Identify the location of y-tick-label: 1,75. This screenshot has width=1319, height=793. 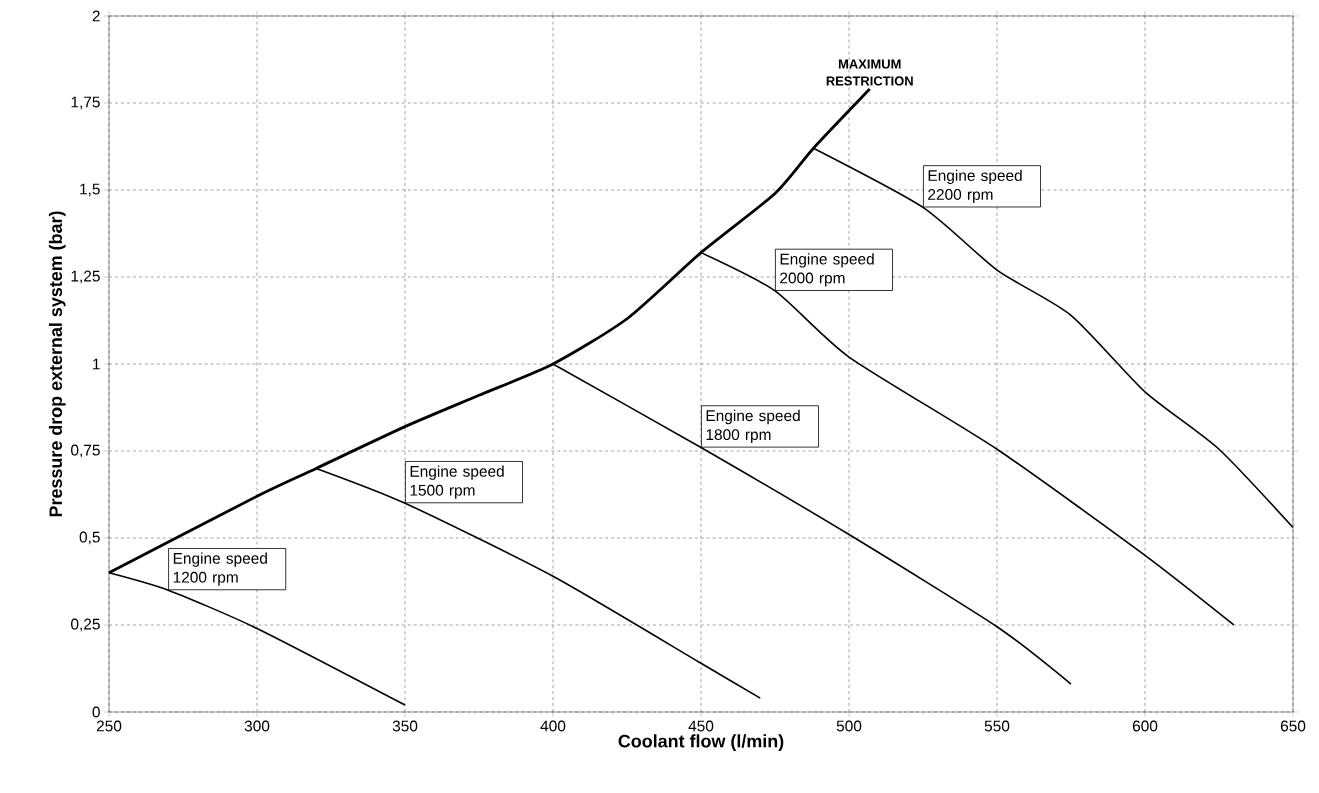
(85, 103).